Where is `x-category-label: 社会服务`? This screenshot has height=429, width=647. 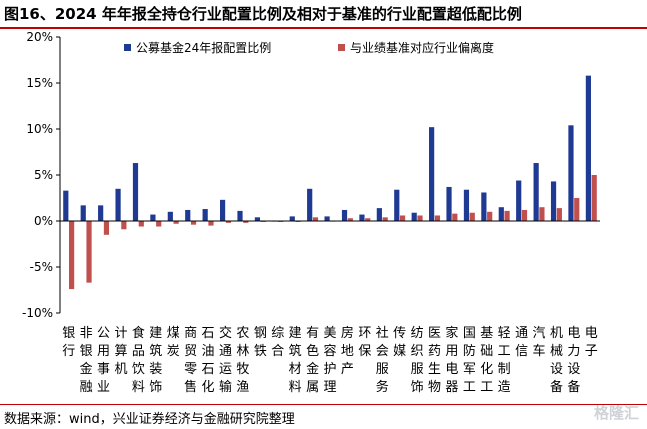
x-category-label: 社会服务 is located at coordinates (382, 360).